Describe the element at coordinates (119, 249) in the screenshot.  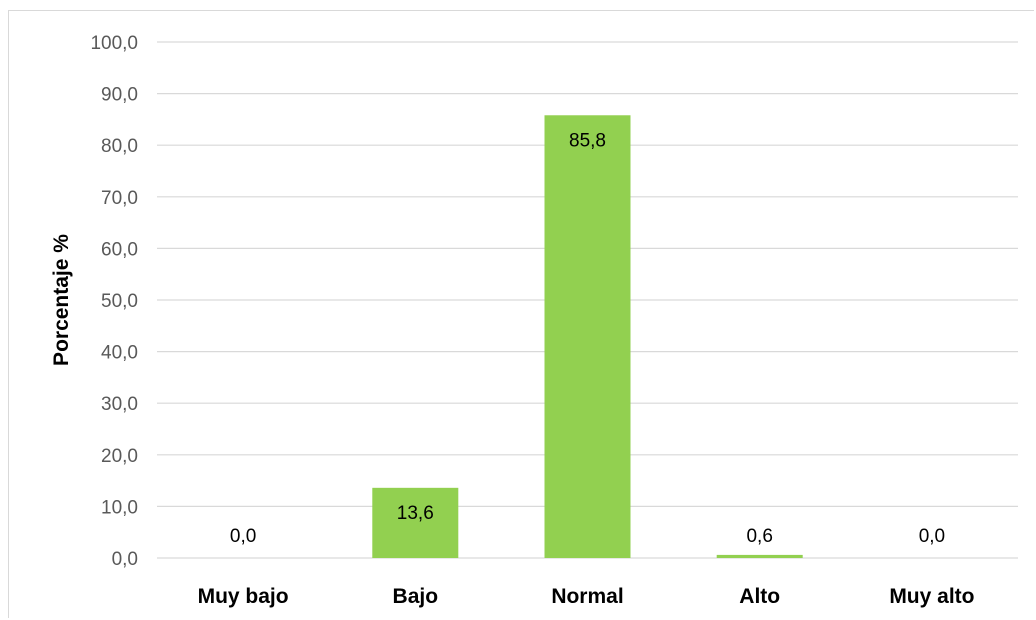
I see `y-tick-label: 60,0` at that location.